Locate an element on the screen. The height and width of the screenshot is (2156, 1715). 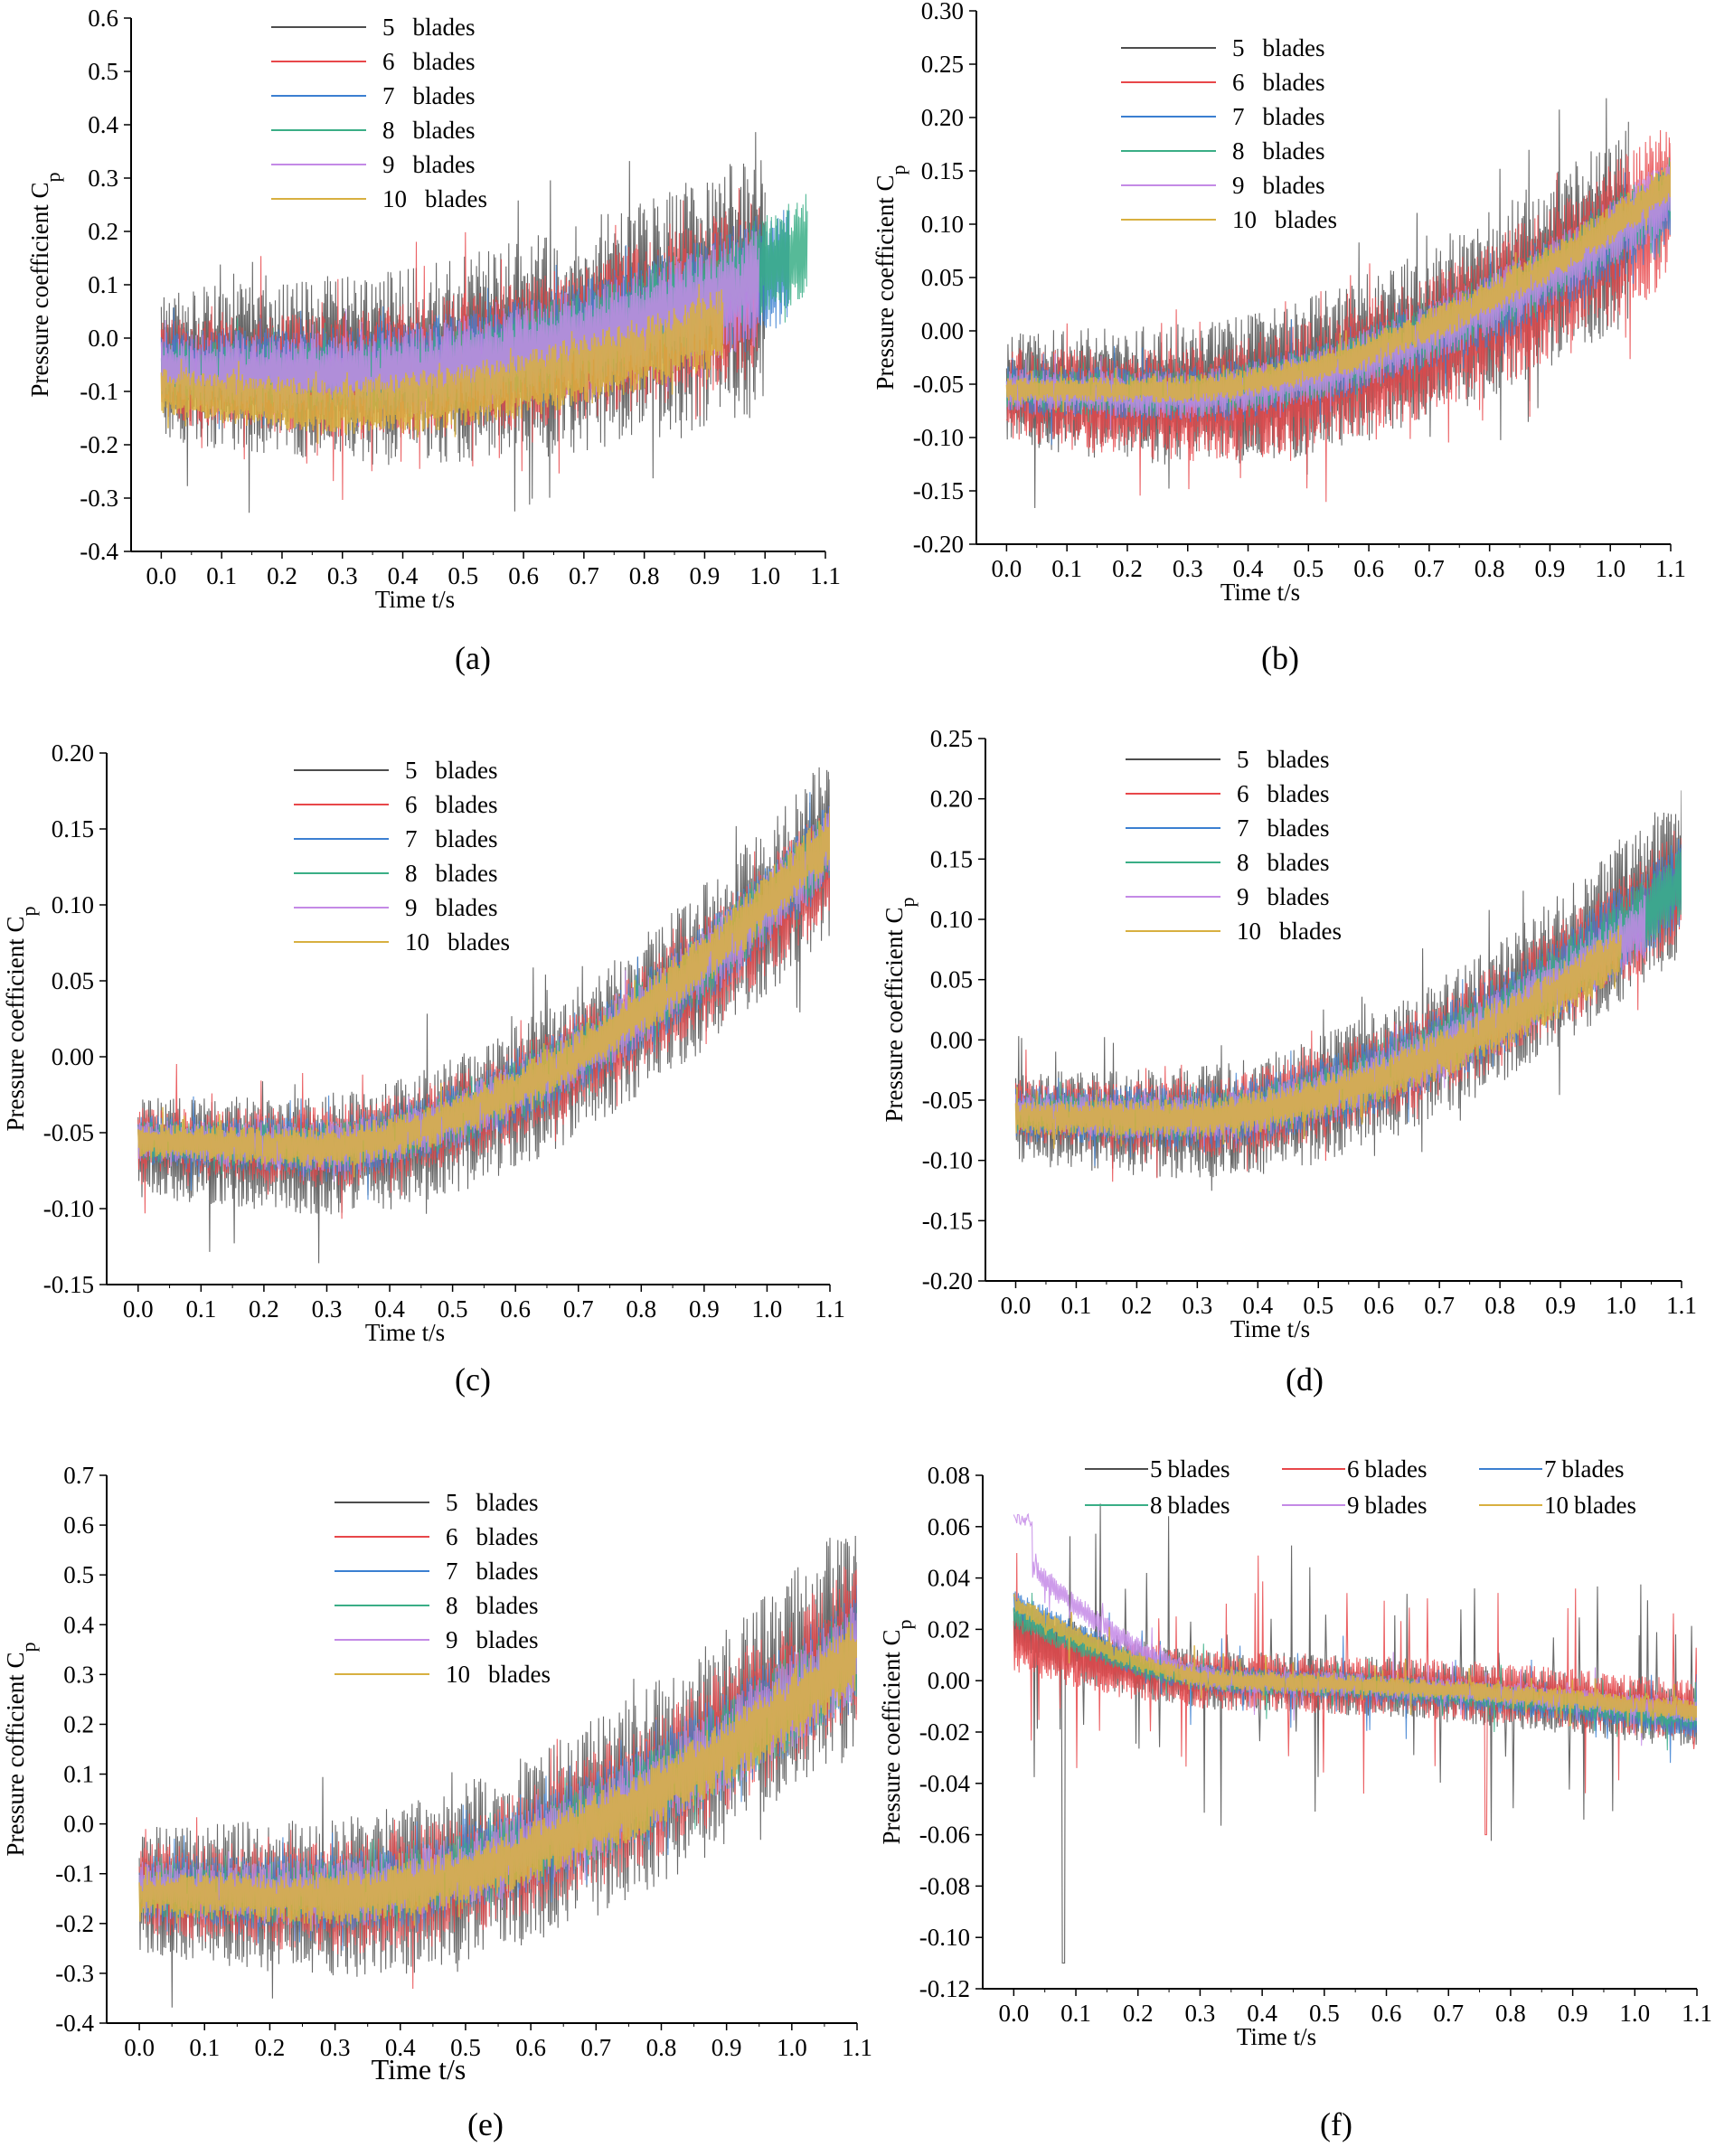
y-tick-label: -0.04 is located at coordinates (945, 1783).